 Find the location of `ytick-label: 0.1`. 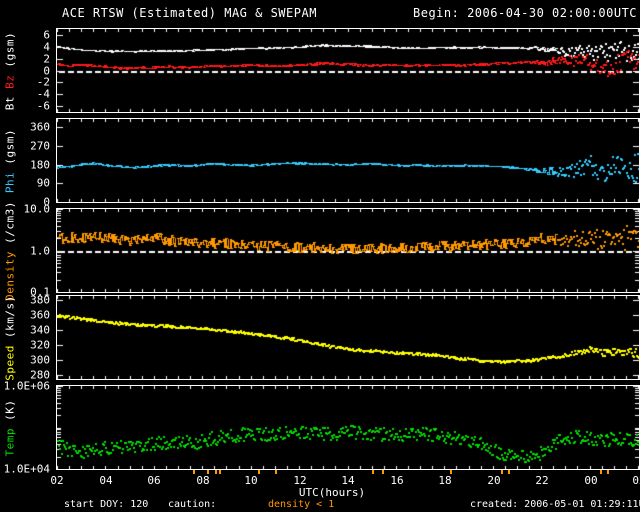

ytick-label: 0.1 is located at coordinates (40, 292).